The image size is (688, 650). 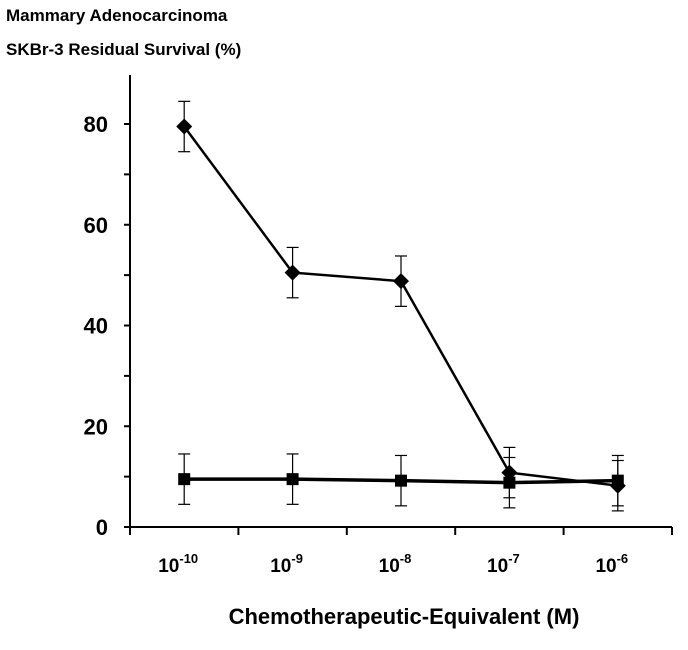 What do you see at coordinates (286, 564) in the screenshot?
I see `x-tick-label: 10⁻⁹` at bounding box center [286, 564].